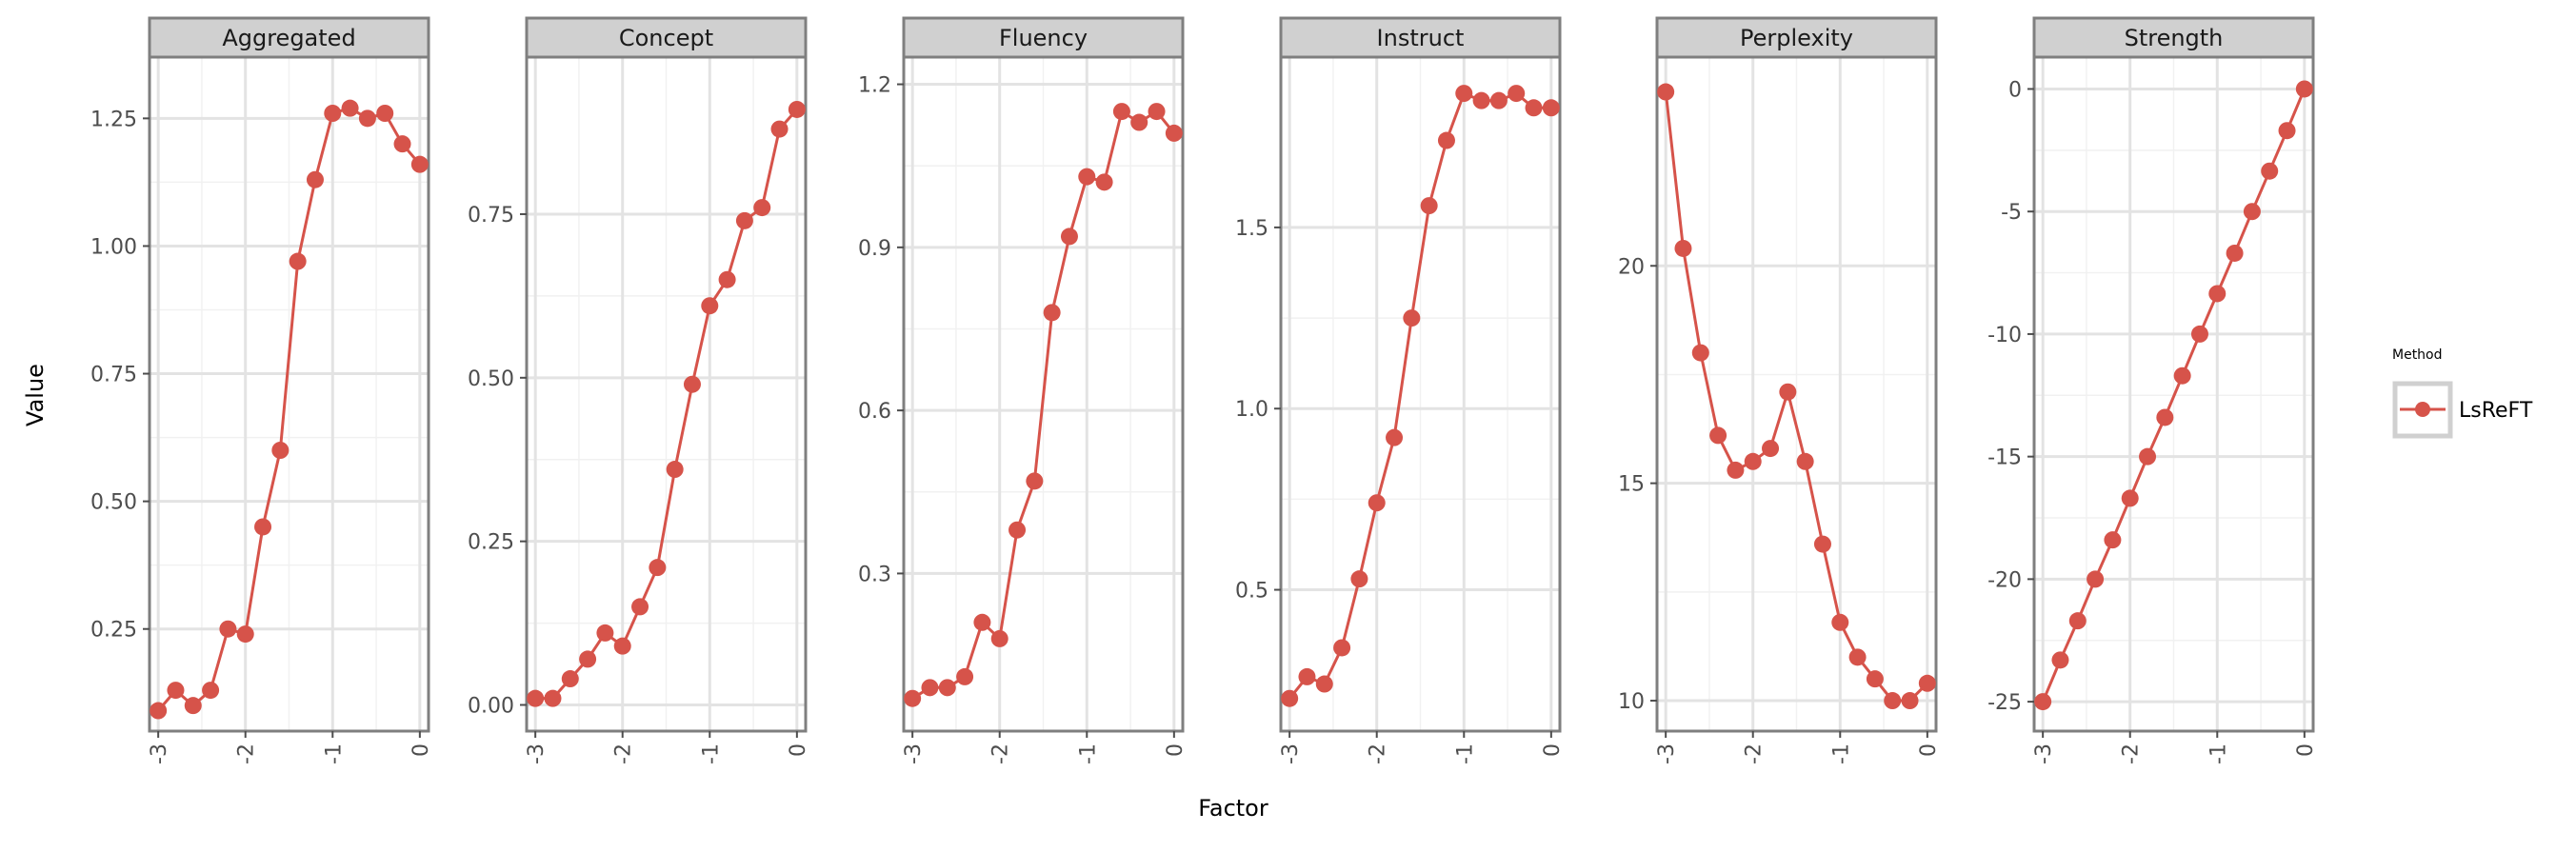  What do you see at coordinates (874, 249) in the screenshot?
I see `y-tick-label: 0.9` at bounding box center [874, 249].